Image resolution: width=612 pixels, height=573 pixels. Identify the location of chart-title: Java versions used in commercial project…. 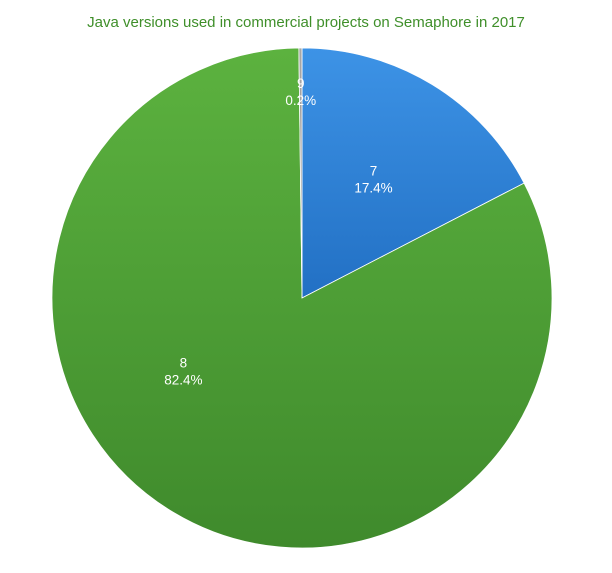
(306, 22).